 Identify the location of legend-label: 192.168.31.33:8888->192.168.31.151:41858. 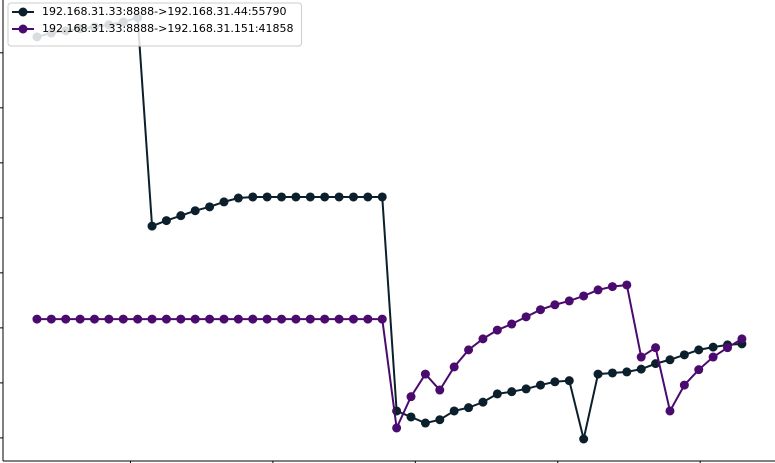
(168, 28).